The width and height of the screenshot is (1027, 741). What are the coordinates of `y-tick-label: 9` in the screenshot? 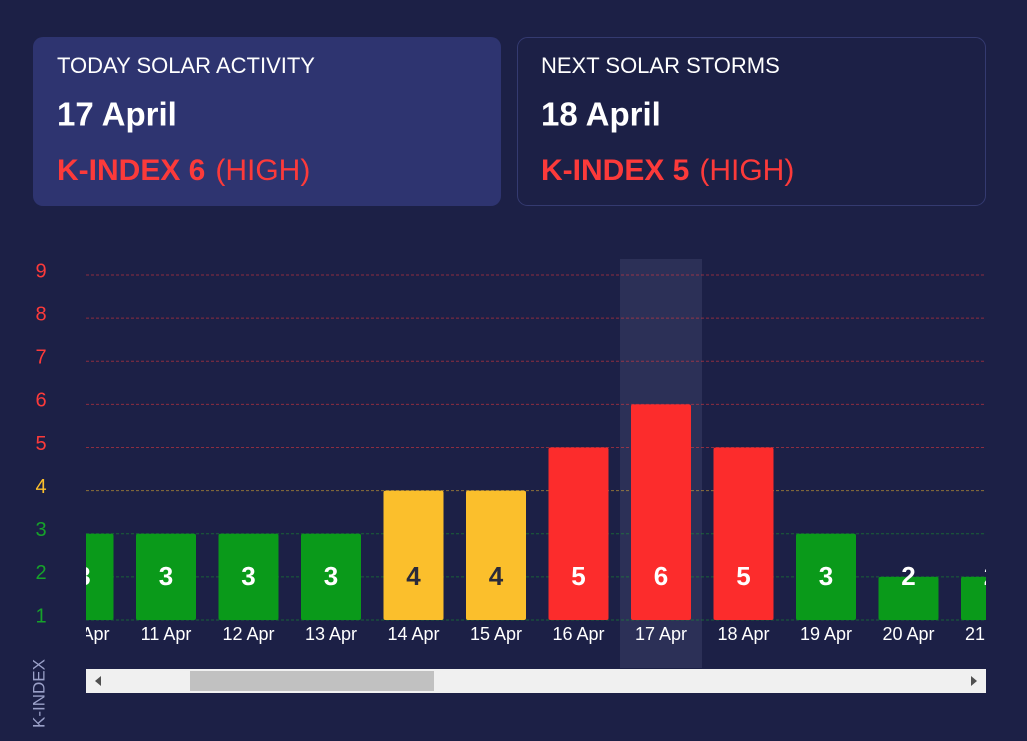 It's located at (40, 271).